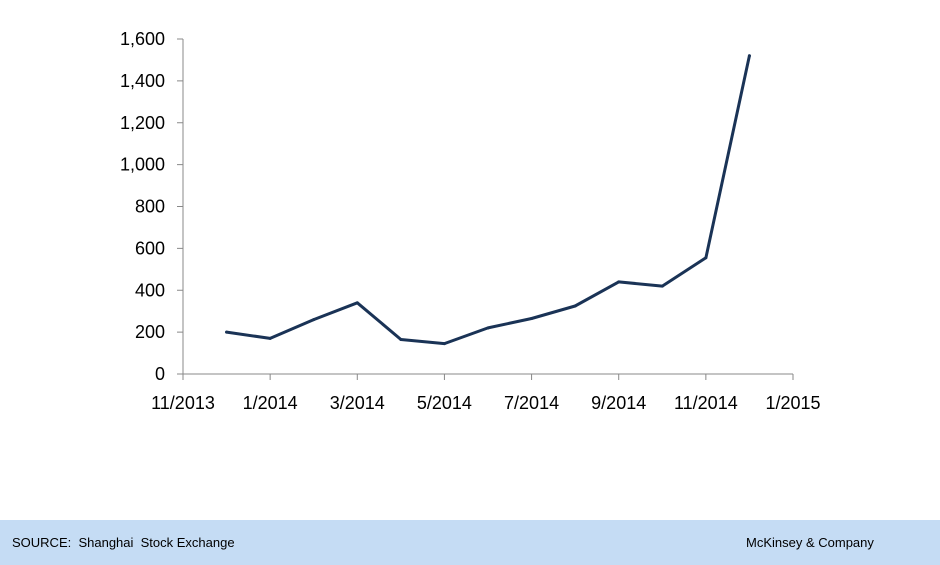  I want to click on x-tick-label: 9/2014, so click(618, 403).